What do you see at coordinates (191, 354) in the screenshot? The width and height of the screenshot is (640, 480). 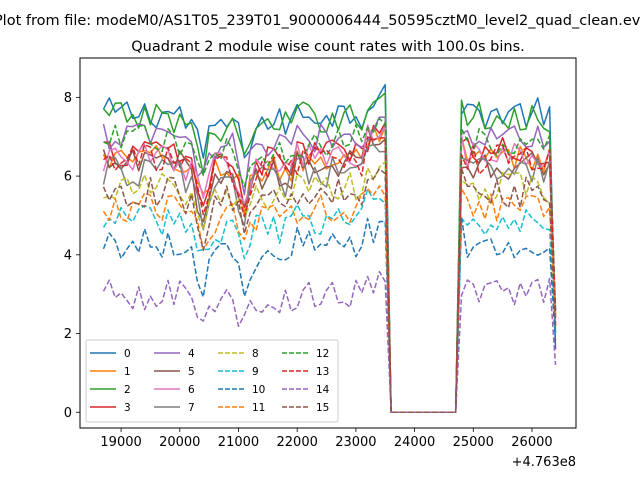 I see `legend-label-4: 4` at bounding box center [191, 354].